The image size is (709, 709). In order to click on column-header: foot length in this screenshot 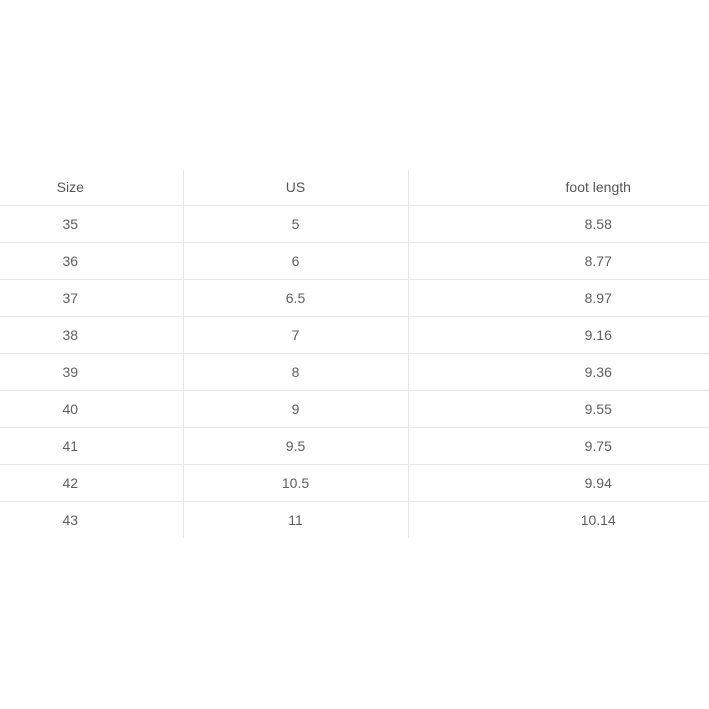, I will do `click(558, 188)`.